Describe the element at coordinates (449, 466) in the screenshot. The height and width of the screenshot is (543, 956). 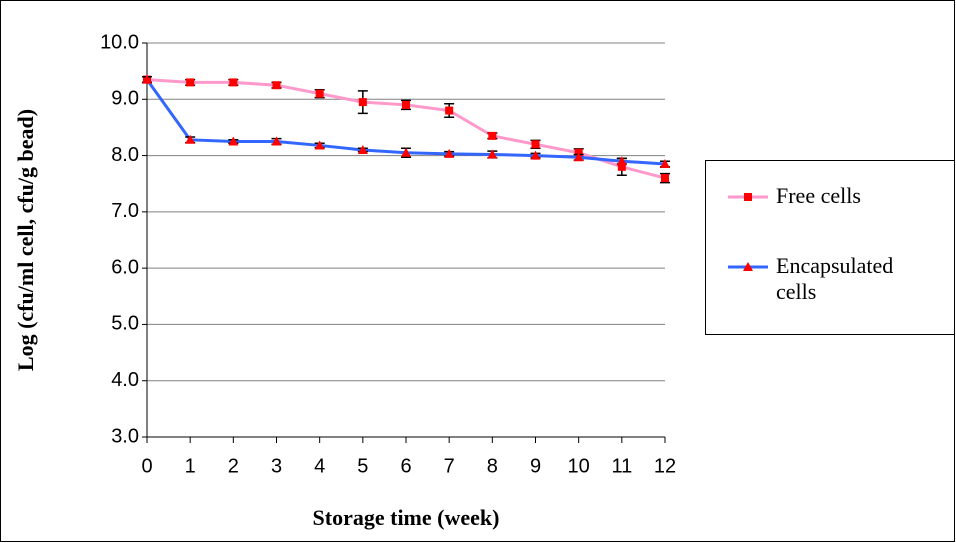
I see `x-tick-label: 7` at that location.